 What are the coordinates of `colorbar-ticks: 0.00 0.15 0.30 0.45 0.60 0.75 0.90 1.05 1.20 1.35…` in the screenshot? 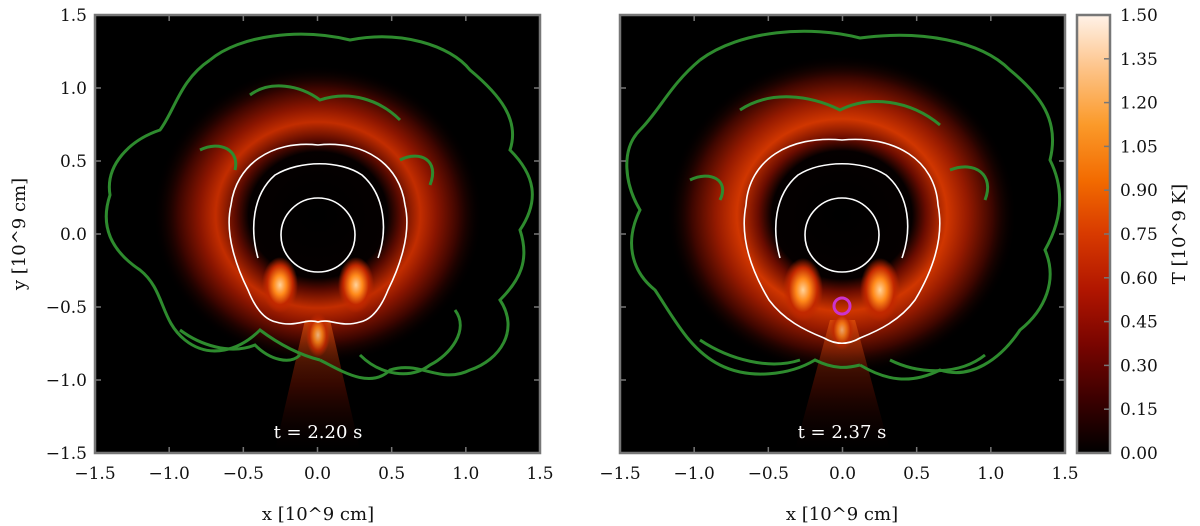 It's located at (1131, 235).